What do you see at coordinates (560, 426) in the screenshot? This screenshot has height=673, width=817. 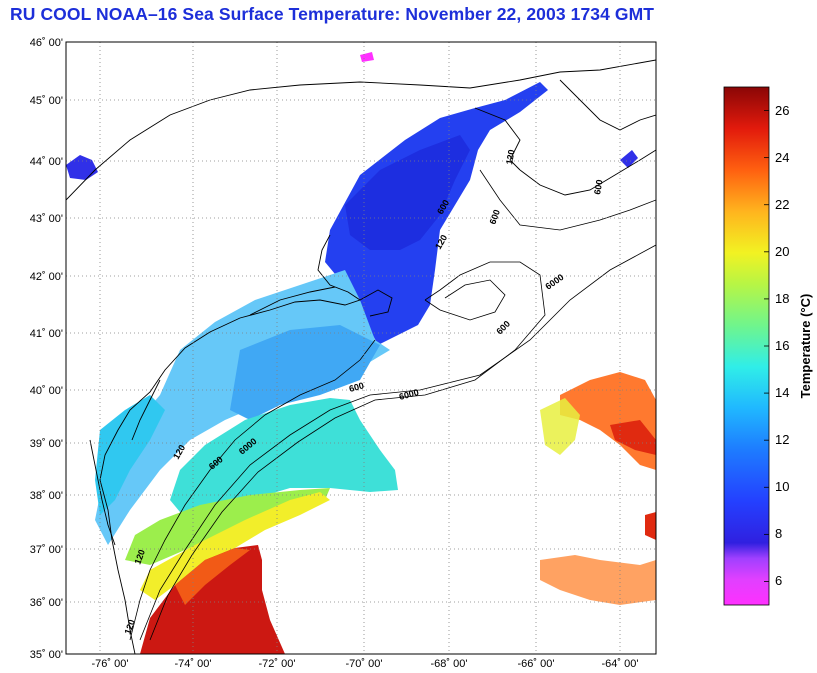 I see `sst-yellow-patch-east` at bounding box center [560, 426].